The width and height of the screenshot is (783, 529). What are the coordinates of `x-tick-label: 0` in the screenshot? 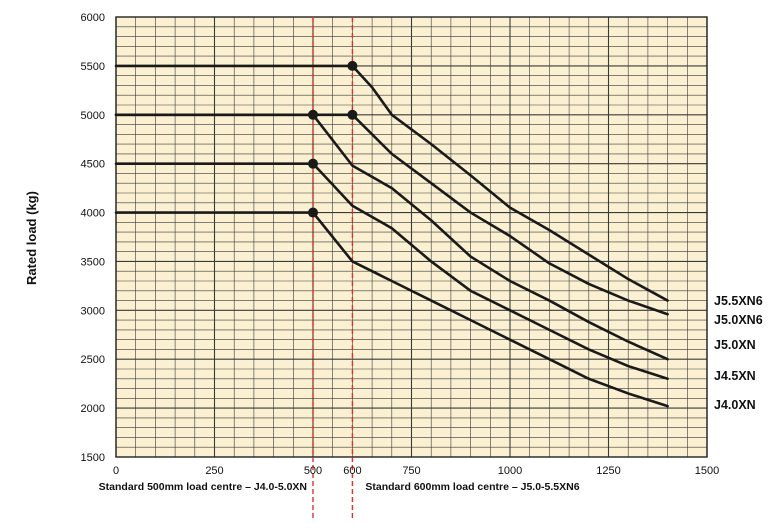 It's located at (116, 471).